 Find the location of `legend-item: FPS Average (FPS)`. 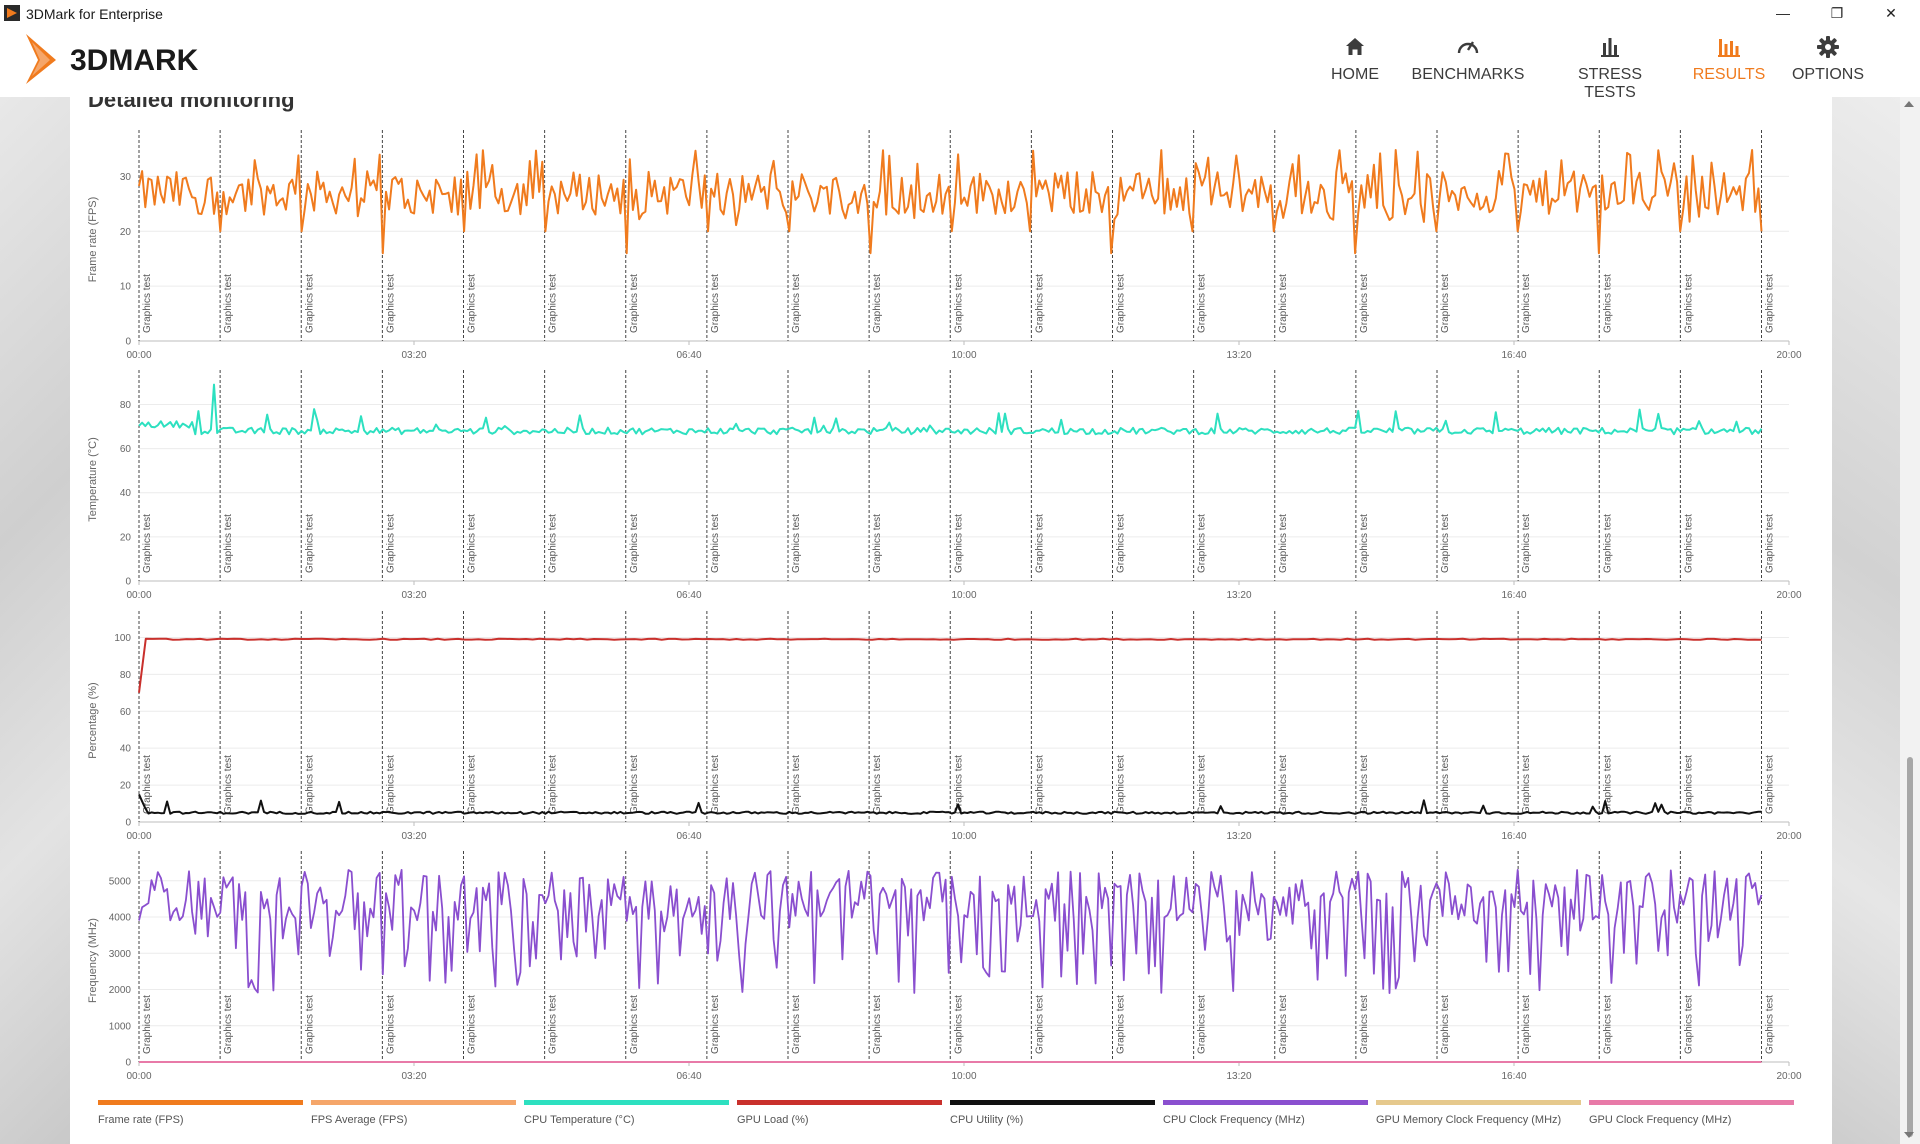

legend-item: FPS Average (FPS) is located at coordinates (413, 1115).